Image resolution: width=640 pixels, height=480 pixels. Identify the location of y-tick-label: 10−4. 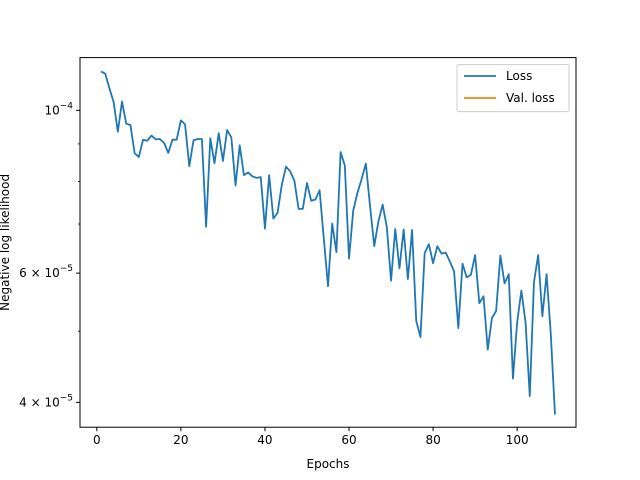
(58, 109).